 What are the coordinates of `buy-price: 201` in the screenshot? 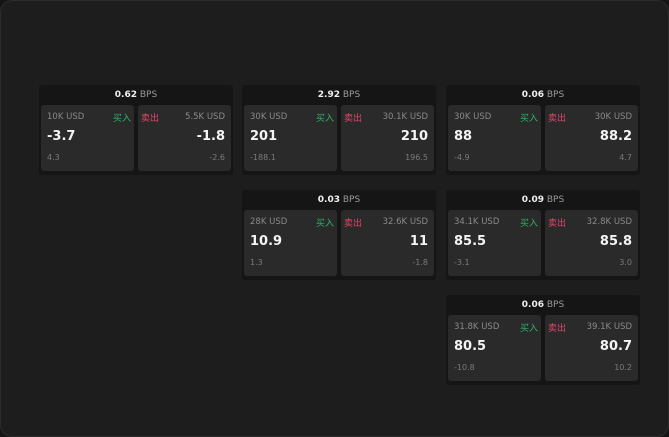 It's located at (264, 136).